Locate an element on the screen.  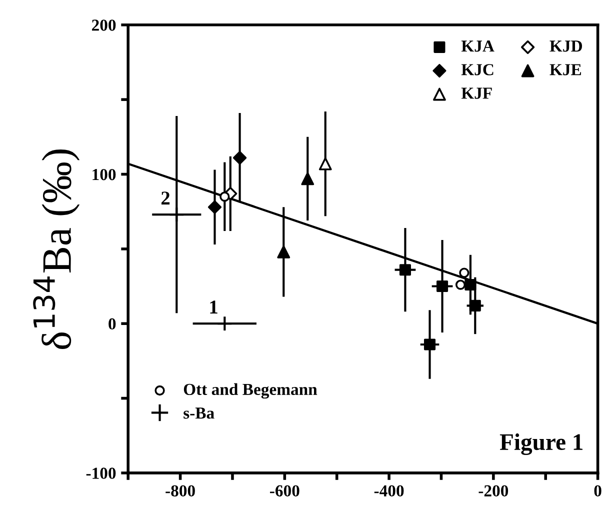
legend-label: KJC is located at coordinates (477, 70).